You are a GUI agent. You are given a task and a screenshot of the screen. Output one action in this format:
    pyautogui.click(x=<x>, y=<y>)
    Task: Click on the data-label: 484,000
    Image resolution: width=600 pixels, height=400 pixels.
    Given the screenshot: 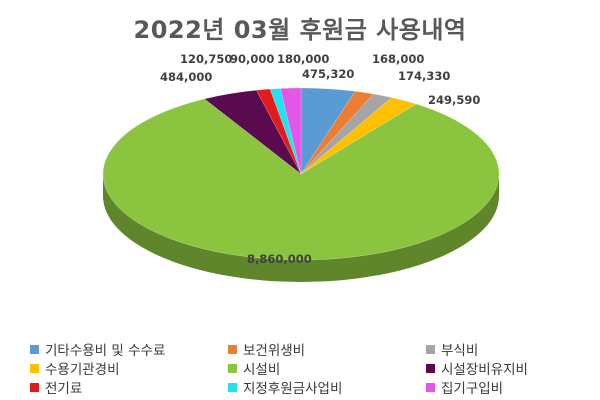 What is the action you would take?
    pyautogui.click(x=186, y=77)
    